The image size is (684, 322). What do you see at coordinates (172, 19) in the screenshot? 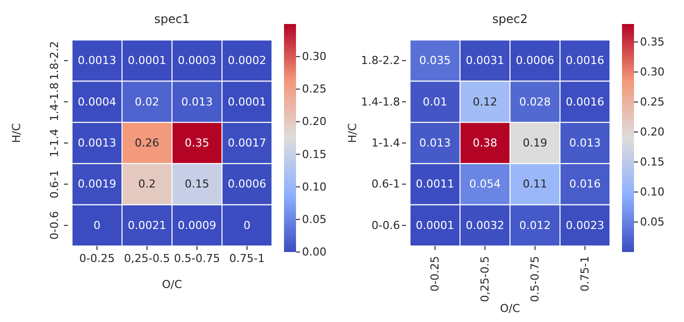
I see `chart-title: spec1` at bounding box center [172, 19].